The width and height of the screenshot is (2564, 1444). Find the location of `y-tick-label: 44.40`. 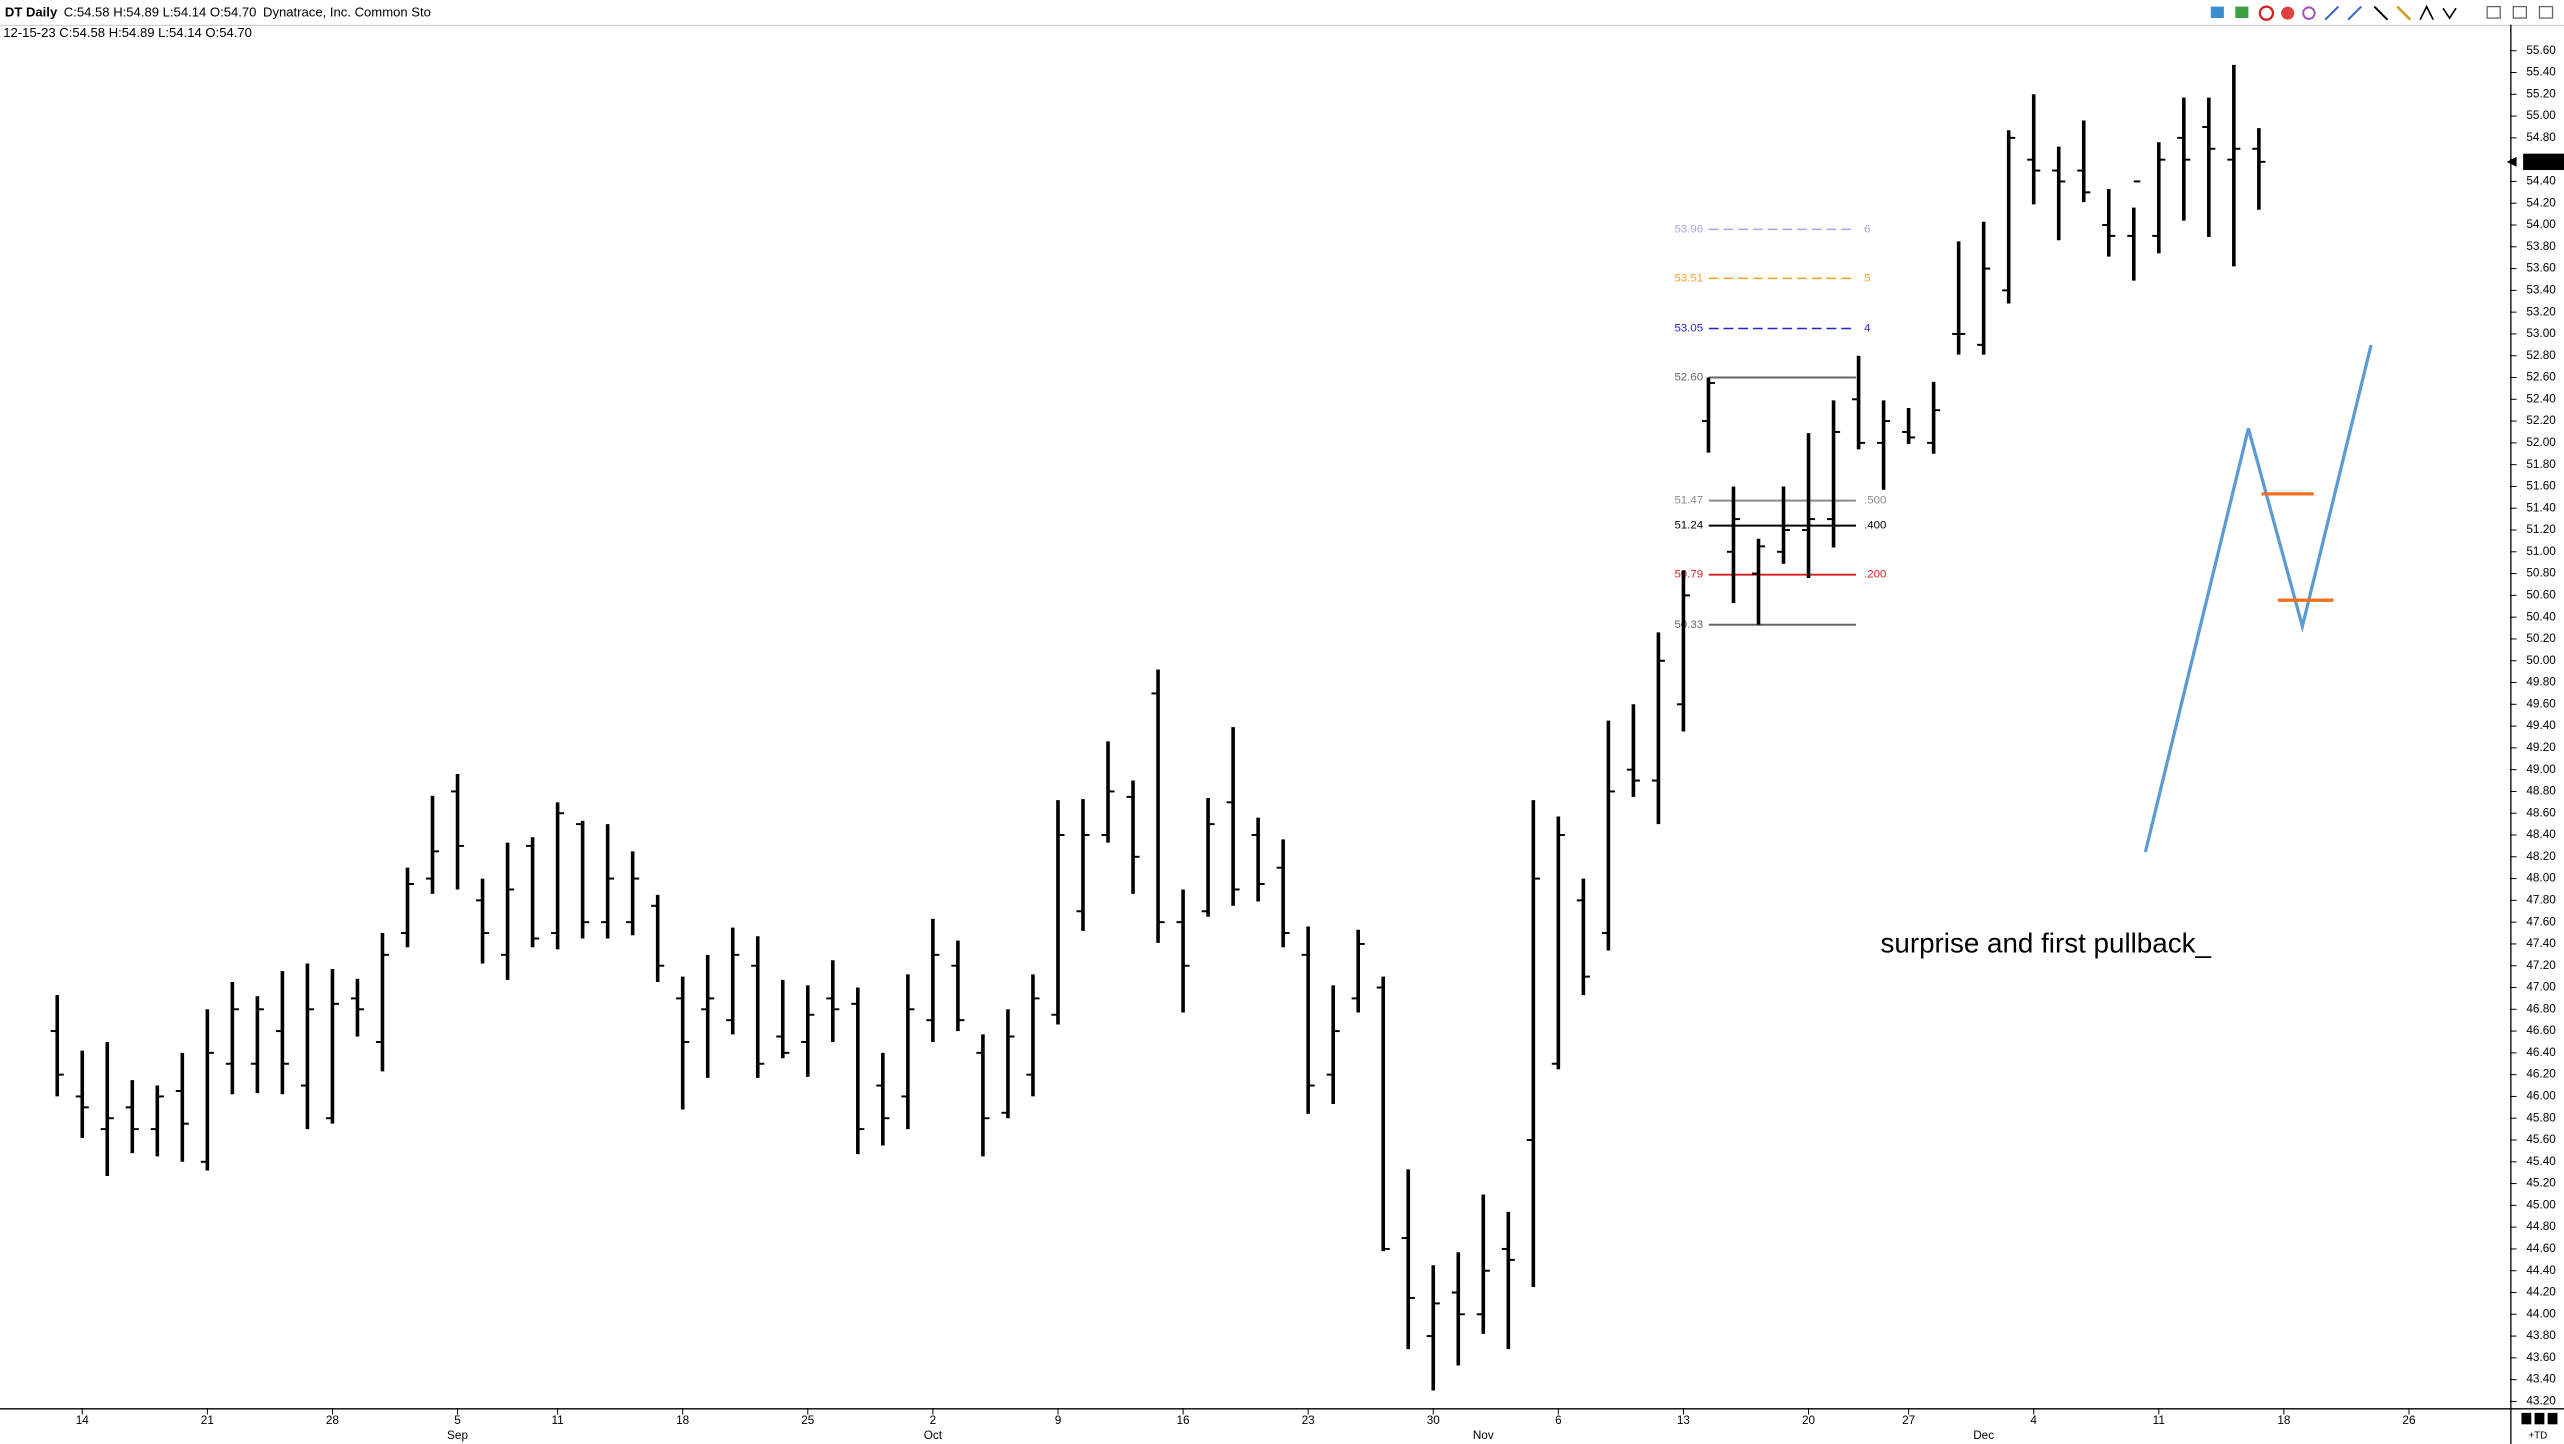

y-tick-label: 44.40 is located at coordinates (2541, 1270).